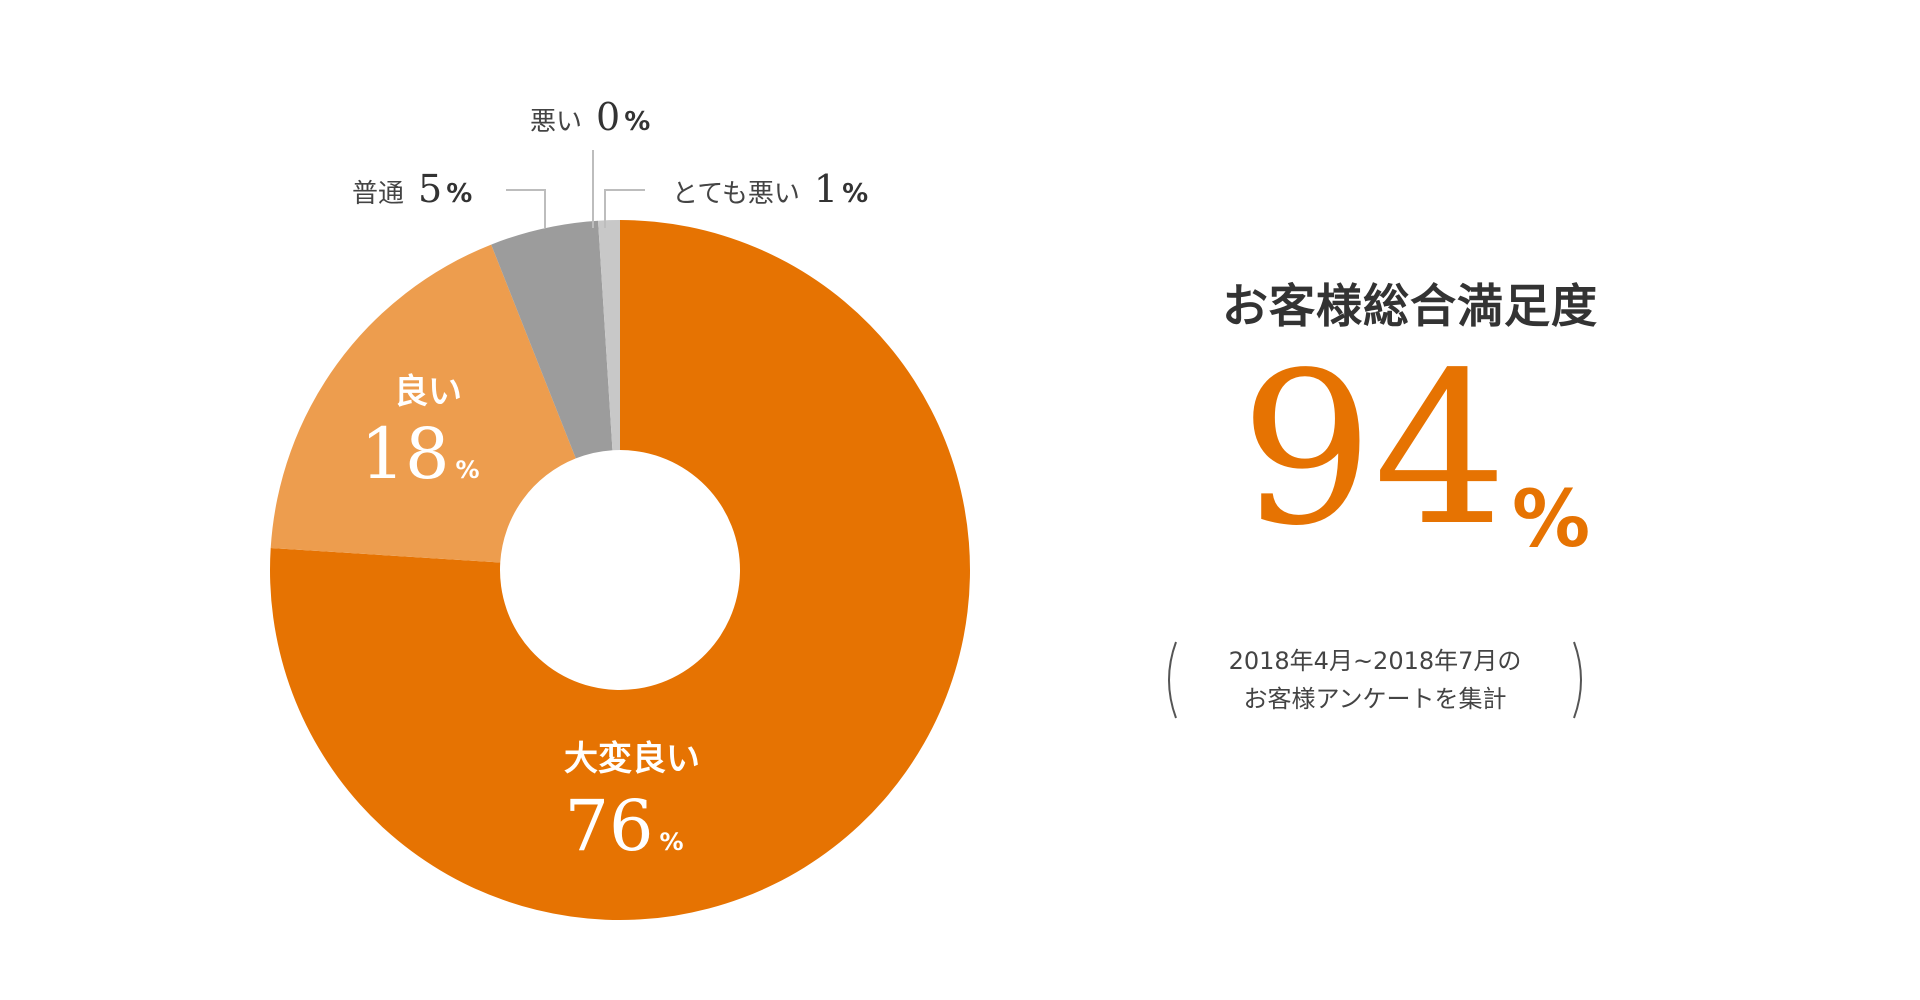 The height and width of the screenshot is (1000, 1920). Describe the element at coordinates (632, 759) in the screenshot. I see `slice-1-name-label: 大変良い` at that location.